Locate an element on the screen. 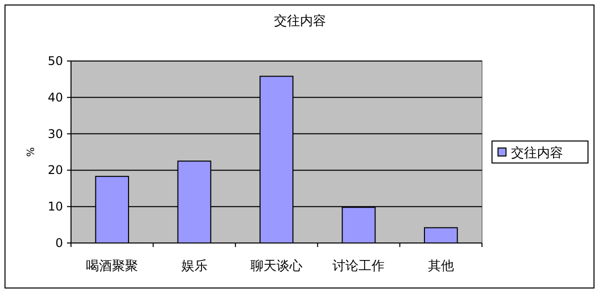  x-tick-label: 讨论工作 is located at coordinates (358, 266).